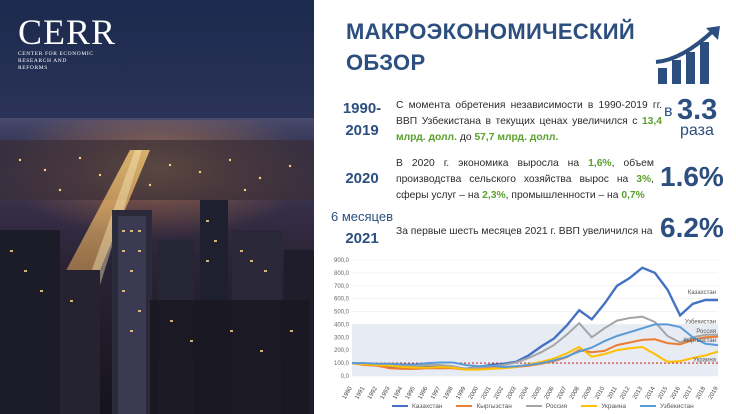  What do you see at coordinates (638, 392) in the screenshot?
I see `x-tick-label: 2013` at bounding box center [638, 392].